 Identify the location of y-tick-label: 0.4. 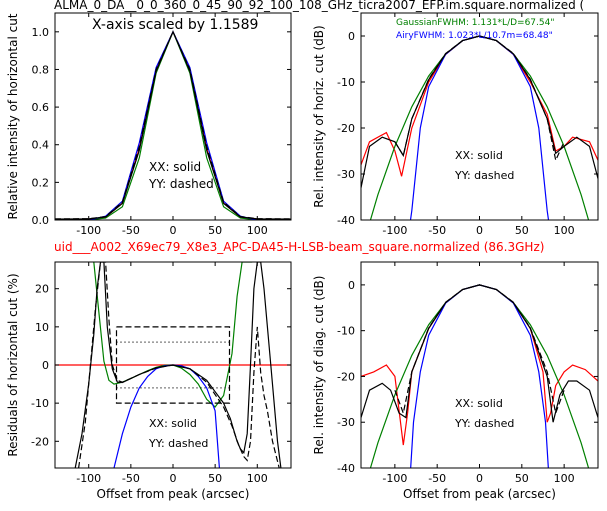
(41, 145).